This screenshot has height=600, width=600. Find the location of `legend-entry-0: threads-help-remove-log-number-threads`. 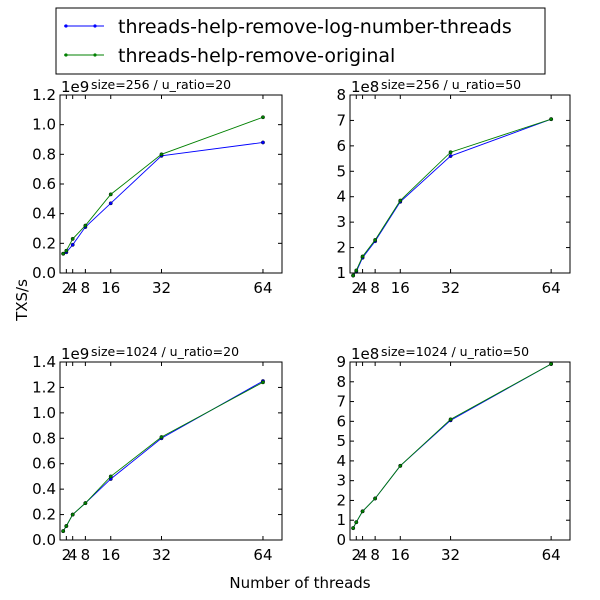

legend-entry-0: threads-help-remove-log-number-threads is located at coordinates (288, 27).